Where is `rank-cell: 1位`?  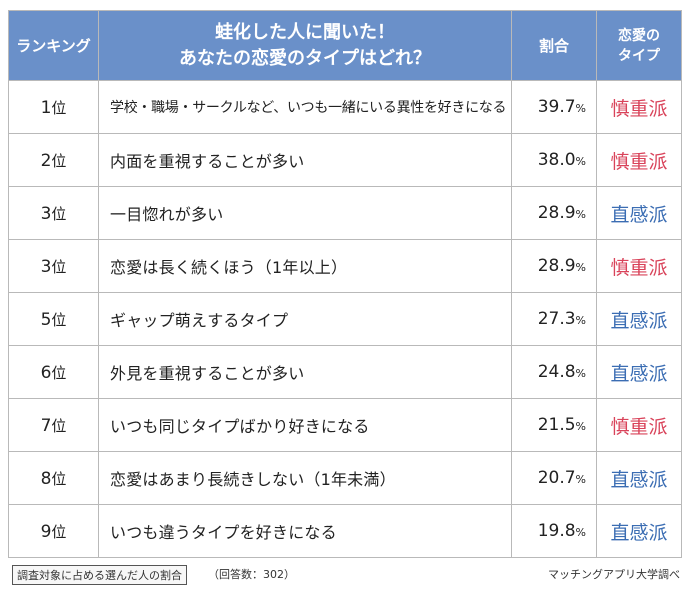 rank-cell: 1位 is located at coordinates (53, 107).